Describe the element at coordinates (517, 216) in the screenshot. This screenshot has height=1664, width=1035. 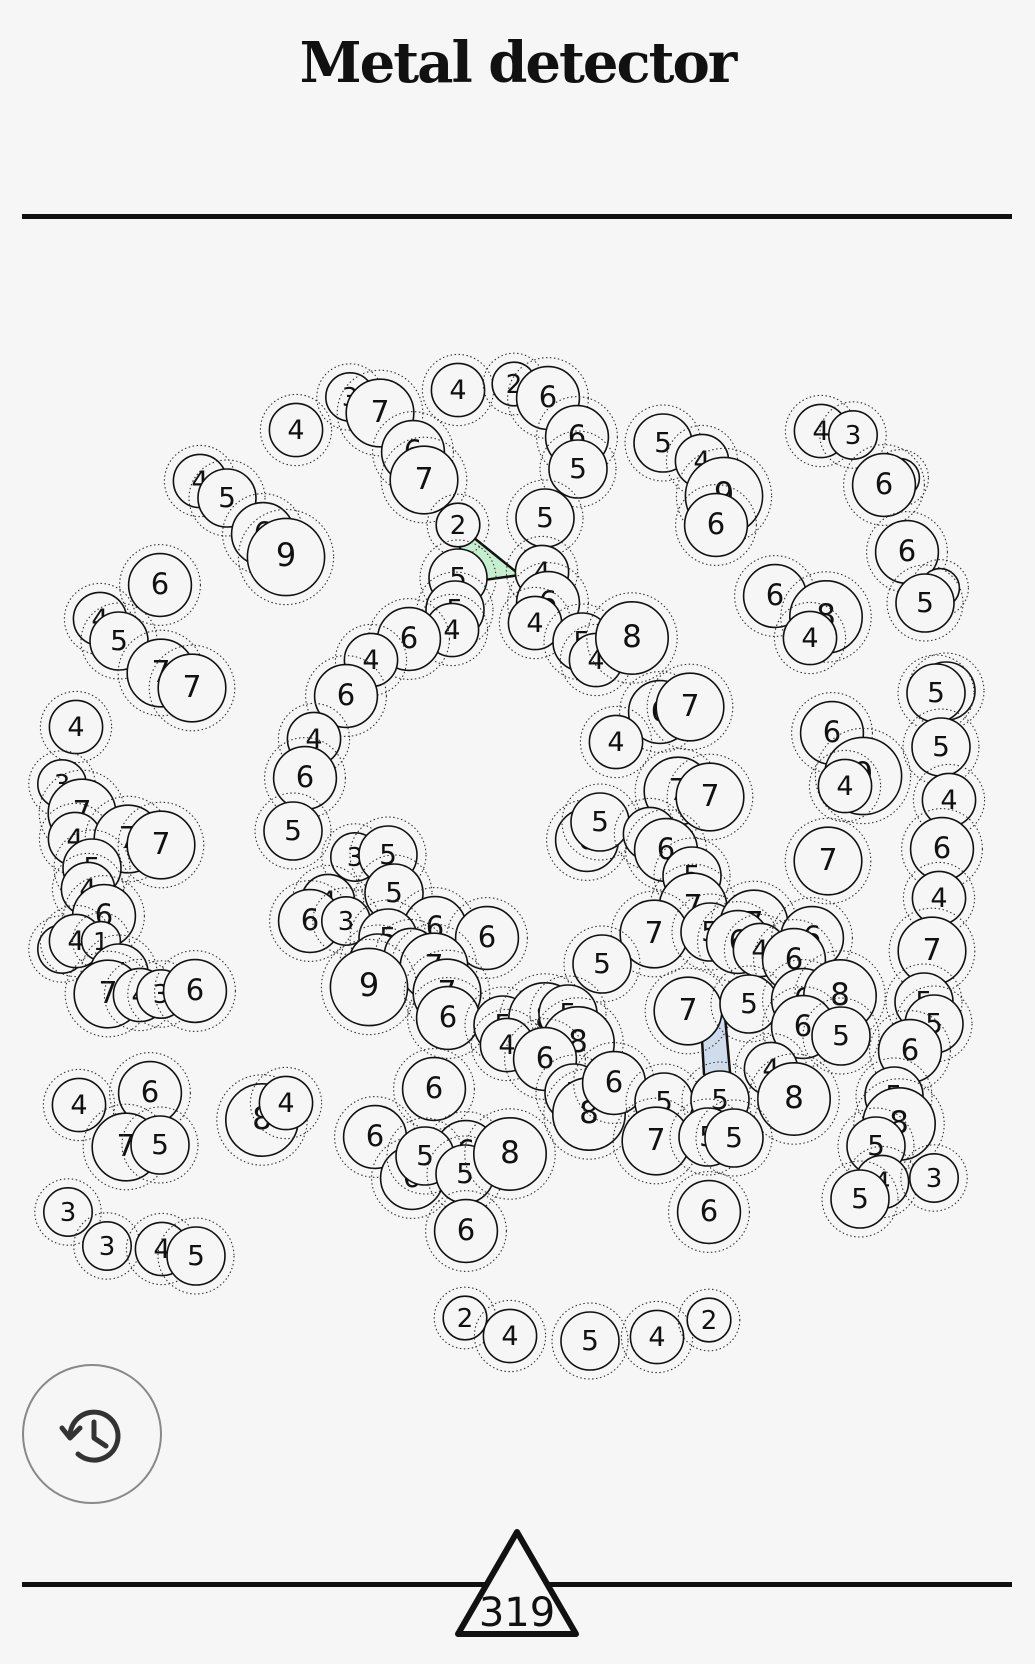
I see `top-divider` at that location.